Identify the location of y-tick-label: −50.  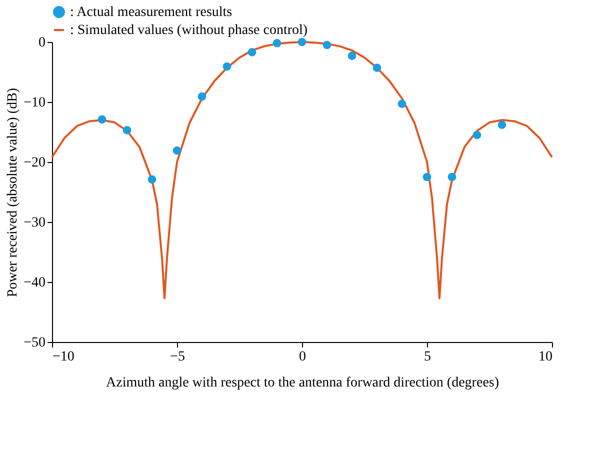
(35, 343).